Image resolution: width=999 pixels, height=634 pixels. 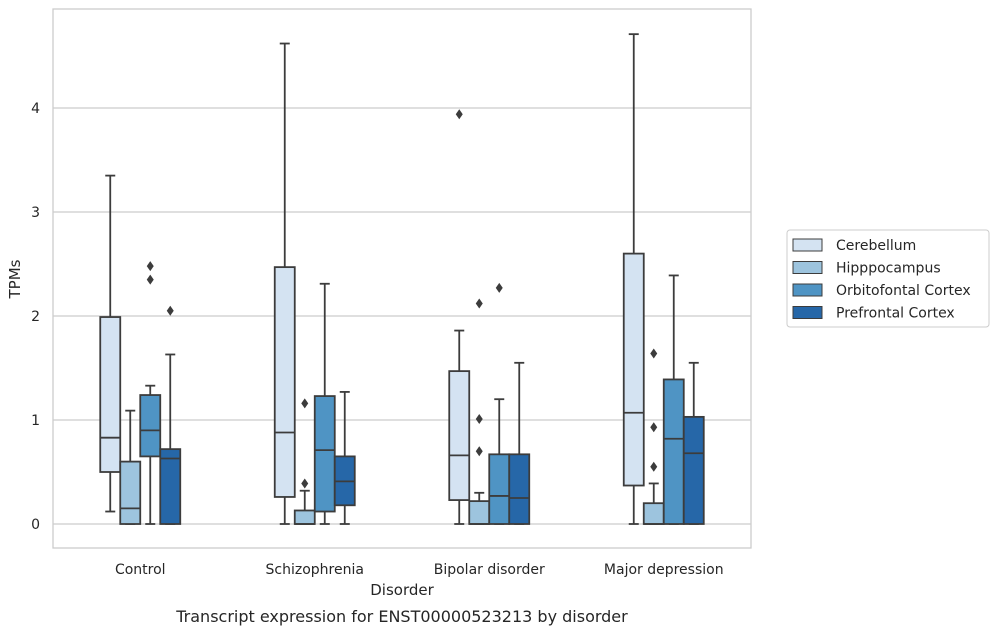 I want to click on y-tick-label: 3, so click(x=35, y=213).